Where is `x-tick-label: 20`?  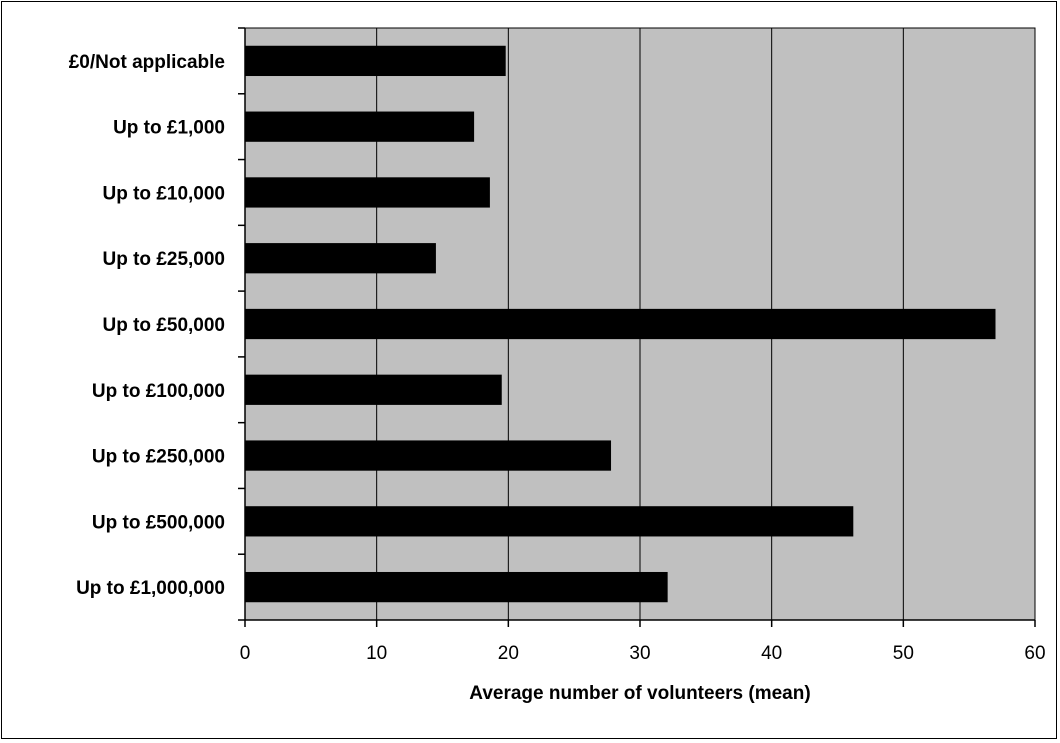
x-tick-label: 20 is located at coordinates (508, 653).